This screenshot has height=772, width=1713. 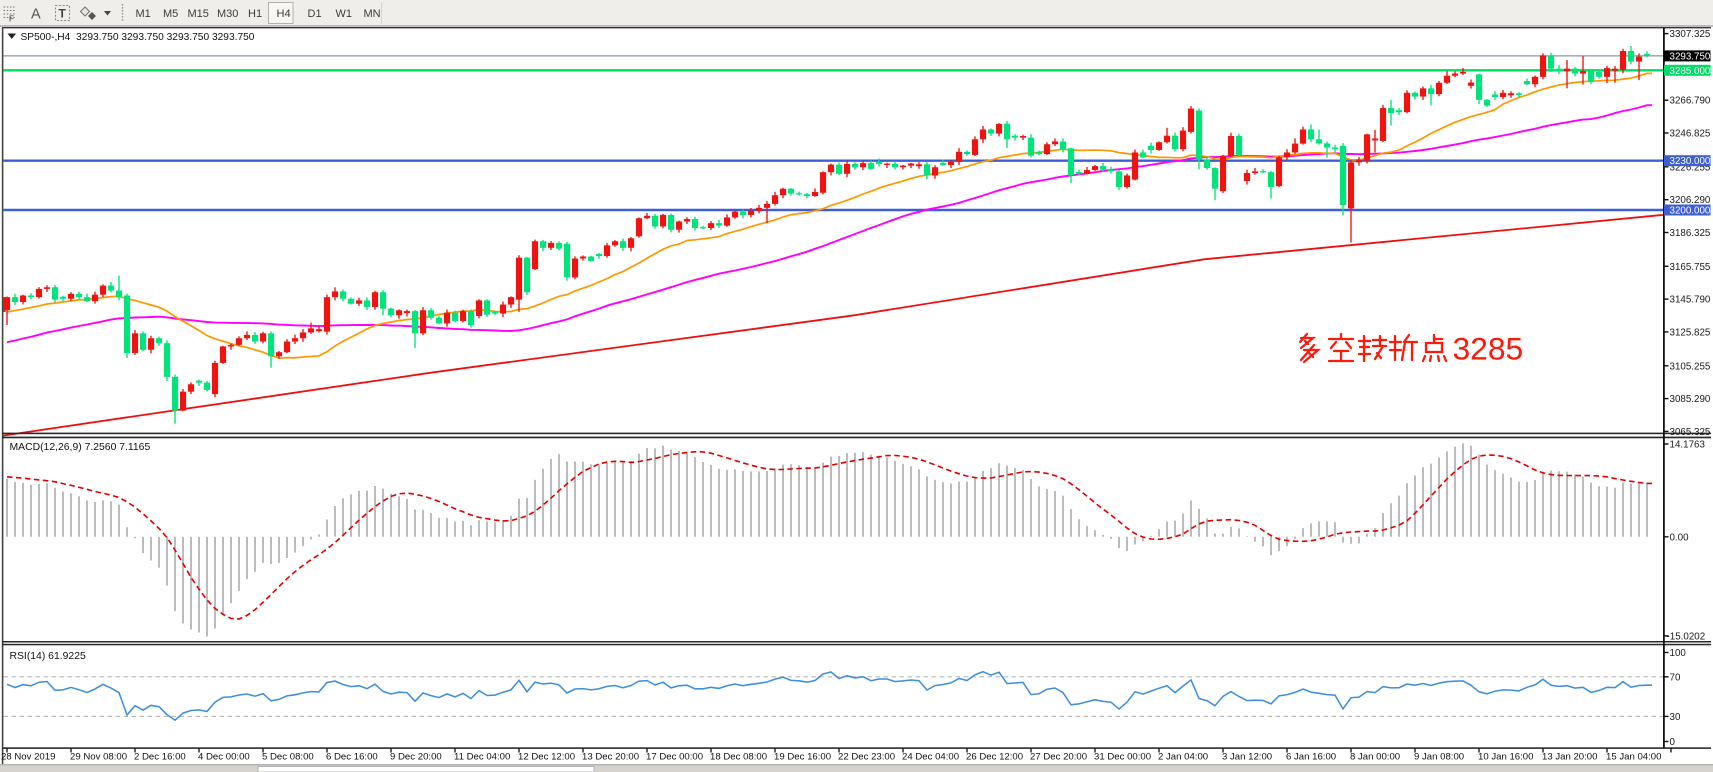 What do you see at coordinates (802, 757) in the screenshot?
I see `svg-text: 19 Dec 16:00` at bounding box center [802, 757].